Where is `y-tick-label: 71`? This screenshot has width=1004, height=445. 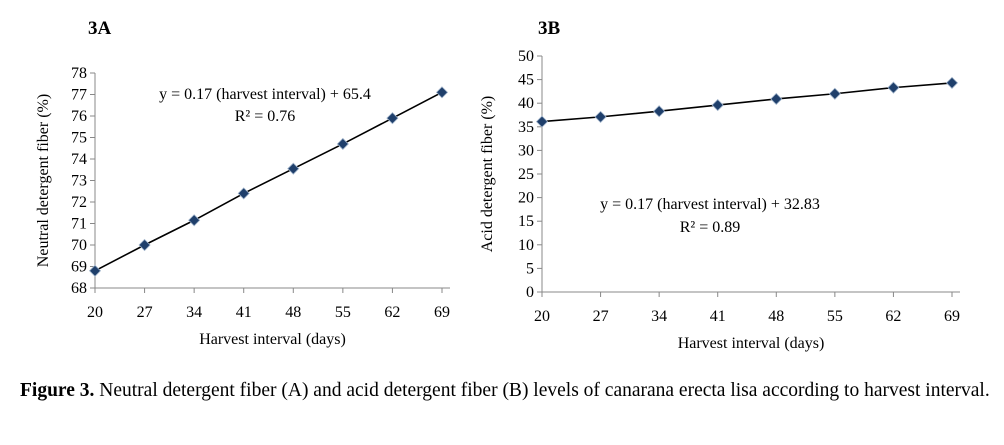
y-tick-label: 71 is located at coordinates (79, 224).